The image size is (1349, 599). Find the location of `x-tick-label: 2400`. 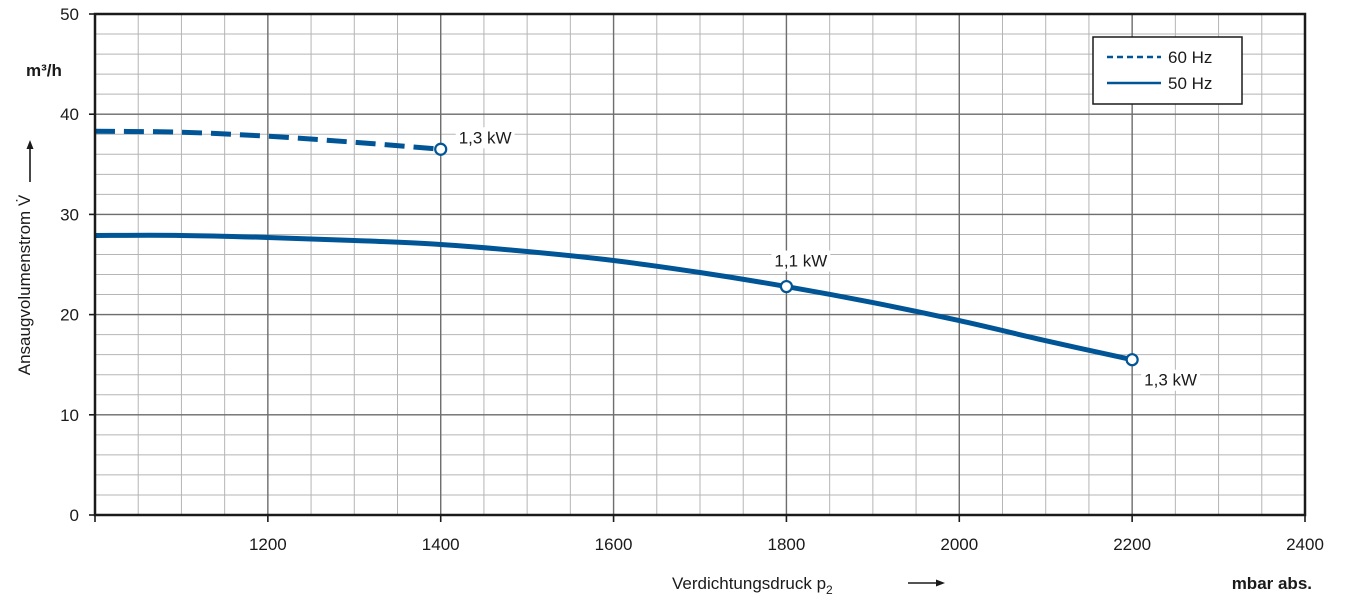

x-tick-label: 2400 is located at coordinates (1305, 544).